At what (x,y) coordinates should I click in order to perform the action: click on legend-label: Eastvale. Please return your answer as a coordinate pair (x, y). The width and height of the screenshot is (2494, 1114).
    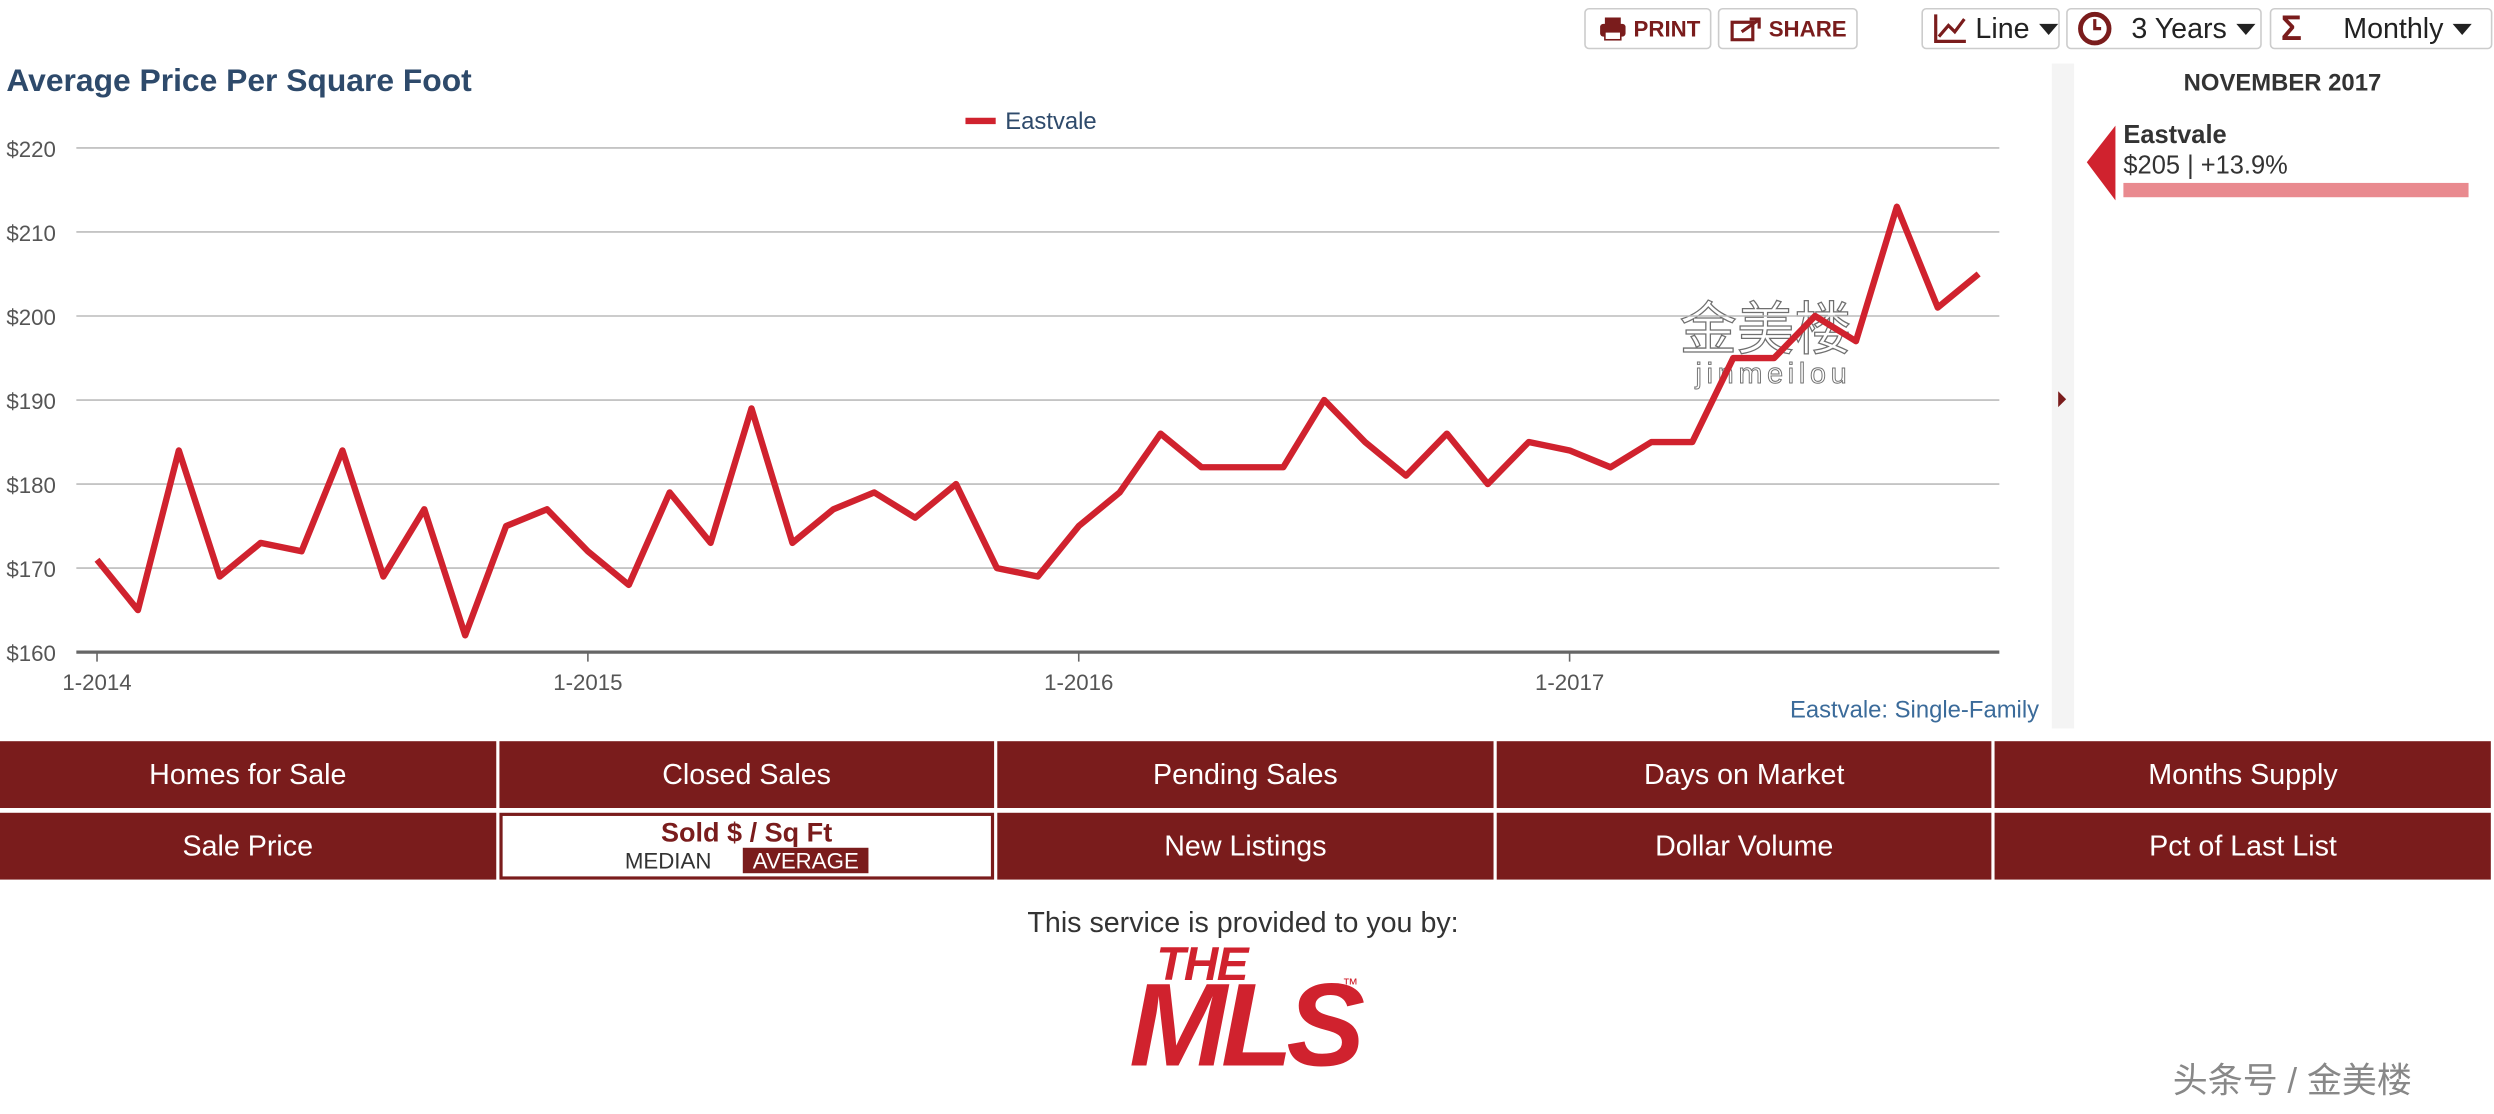
    Looking at the image, I should click on (1050, 121).